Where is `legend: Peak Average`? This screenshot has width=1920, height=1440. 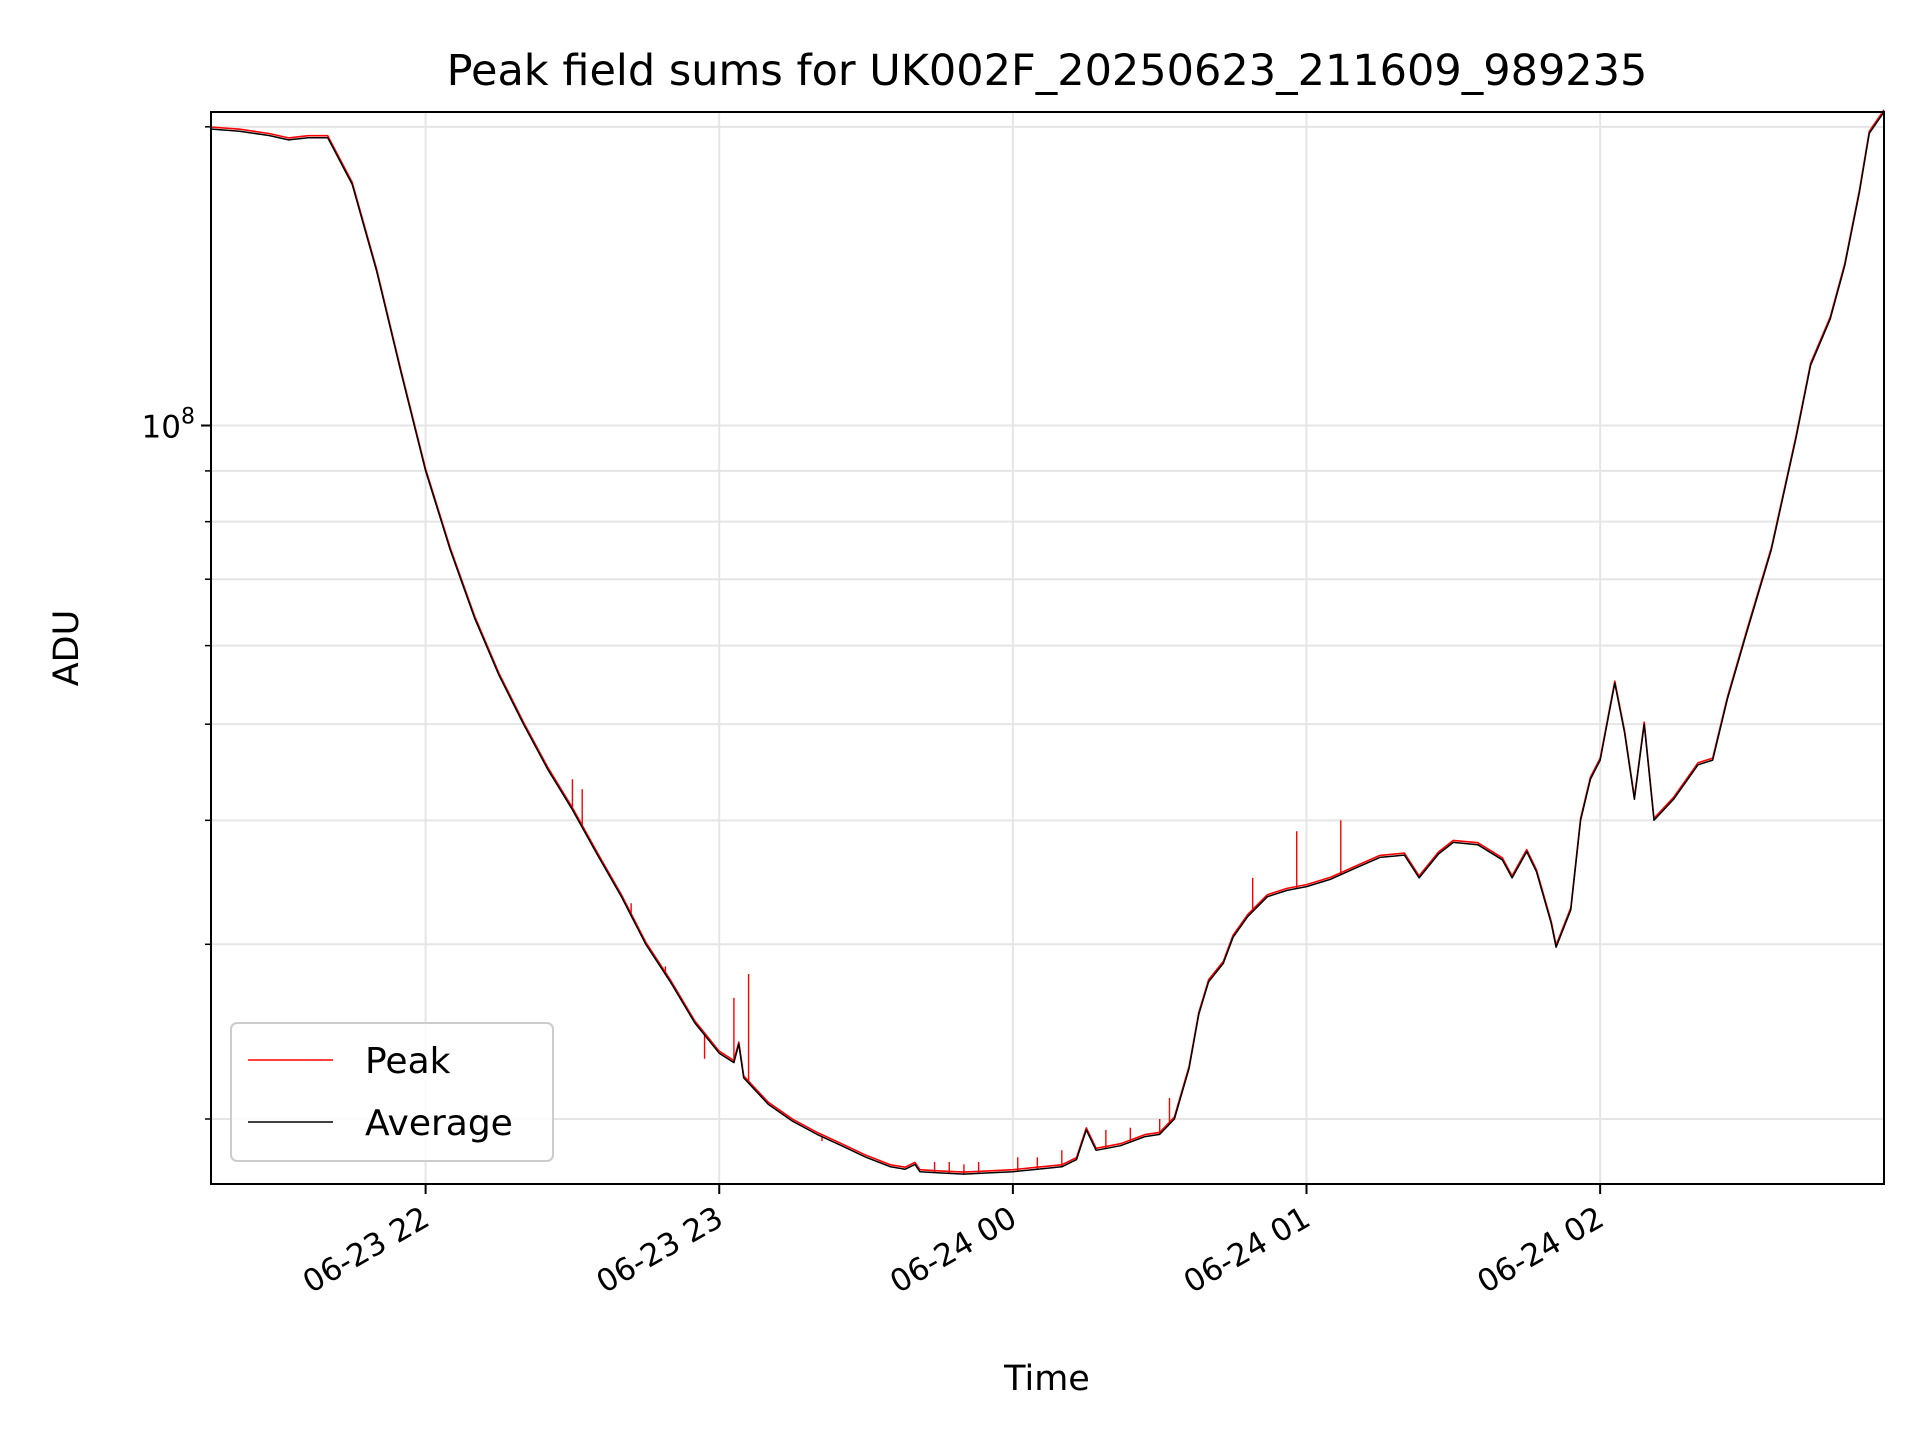
legend: Peak Average is located at coordinates (392, 1092).